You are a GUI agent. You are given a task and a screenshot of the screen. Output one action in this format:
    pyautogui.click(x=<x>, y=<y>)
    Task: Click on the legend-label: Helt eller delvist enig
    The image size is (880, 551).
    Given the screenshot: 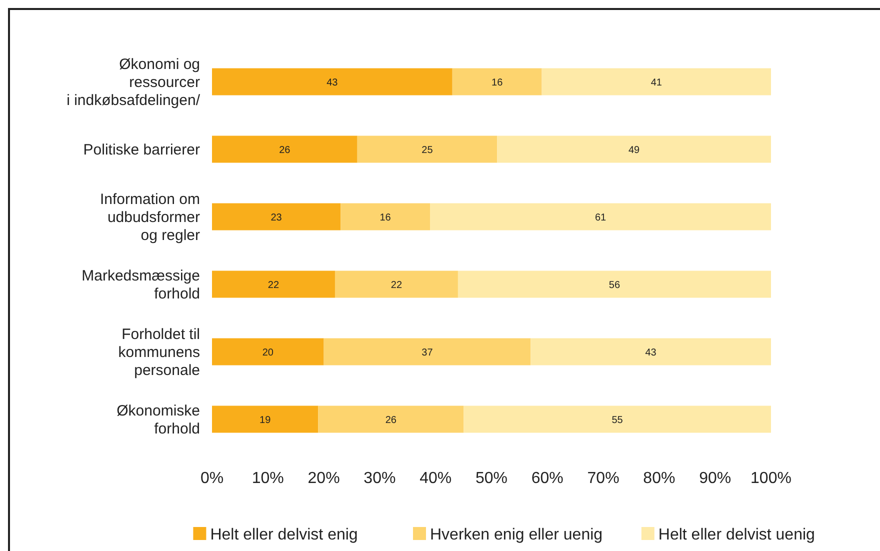 What is the action you would take?
    pyautogui.click(x=284, y=535)
    